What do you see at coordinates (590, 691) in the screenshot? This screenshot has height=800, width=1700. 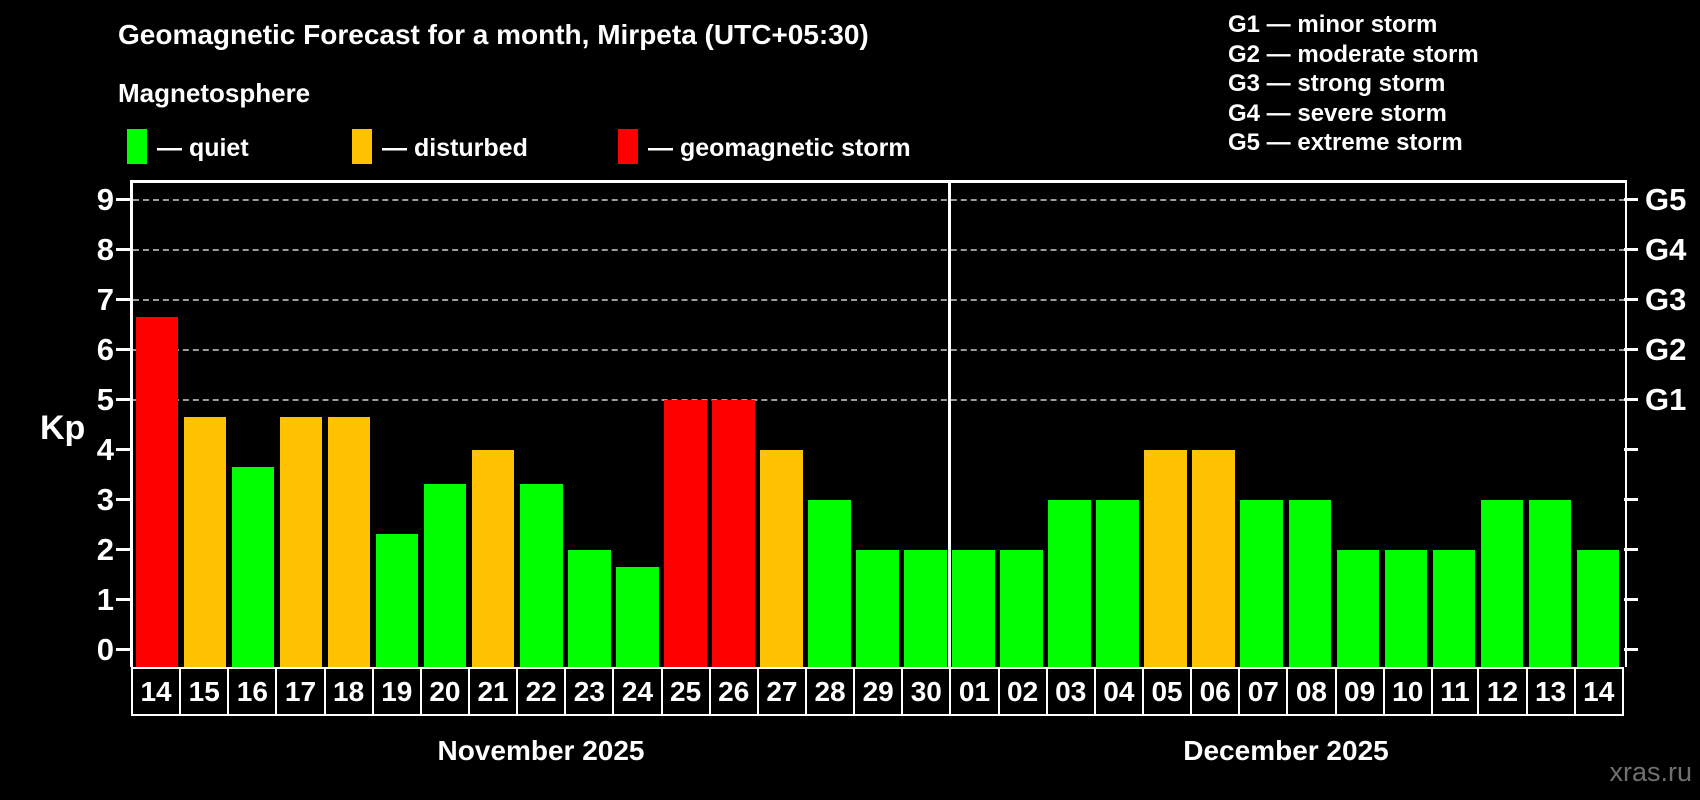 I see `day-label-nov-23: 23` at bounding box center [590, 691].